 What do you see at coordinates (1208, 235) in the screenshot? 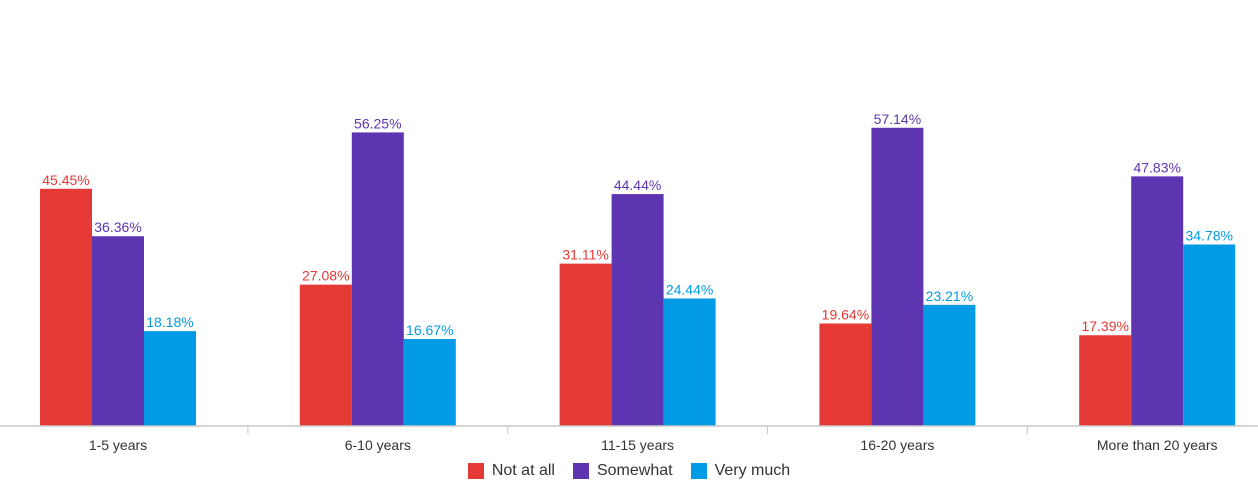
I see `value-label-more-than-20-years-very-much: 34.78%` at bounding box center [1208, 235].